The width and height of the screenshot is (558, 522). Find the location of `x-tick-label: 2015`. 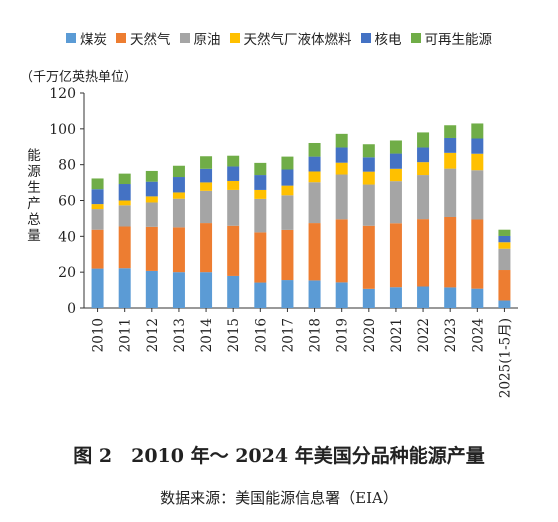

x-tick-label: 2015 is located at coordinates (234, 335).